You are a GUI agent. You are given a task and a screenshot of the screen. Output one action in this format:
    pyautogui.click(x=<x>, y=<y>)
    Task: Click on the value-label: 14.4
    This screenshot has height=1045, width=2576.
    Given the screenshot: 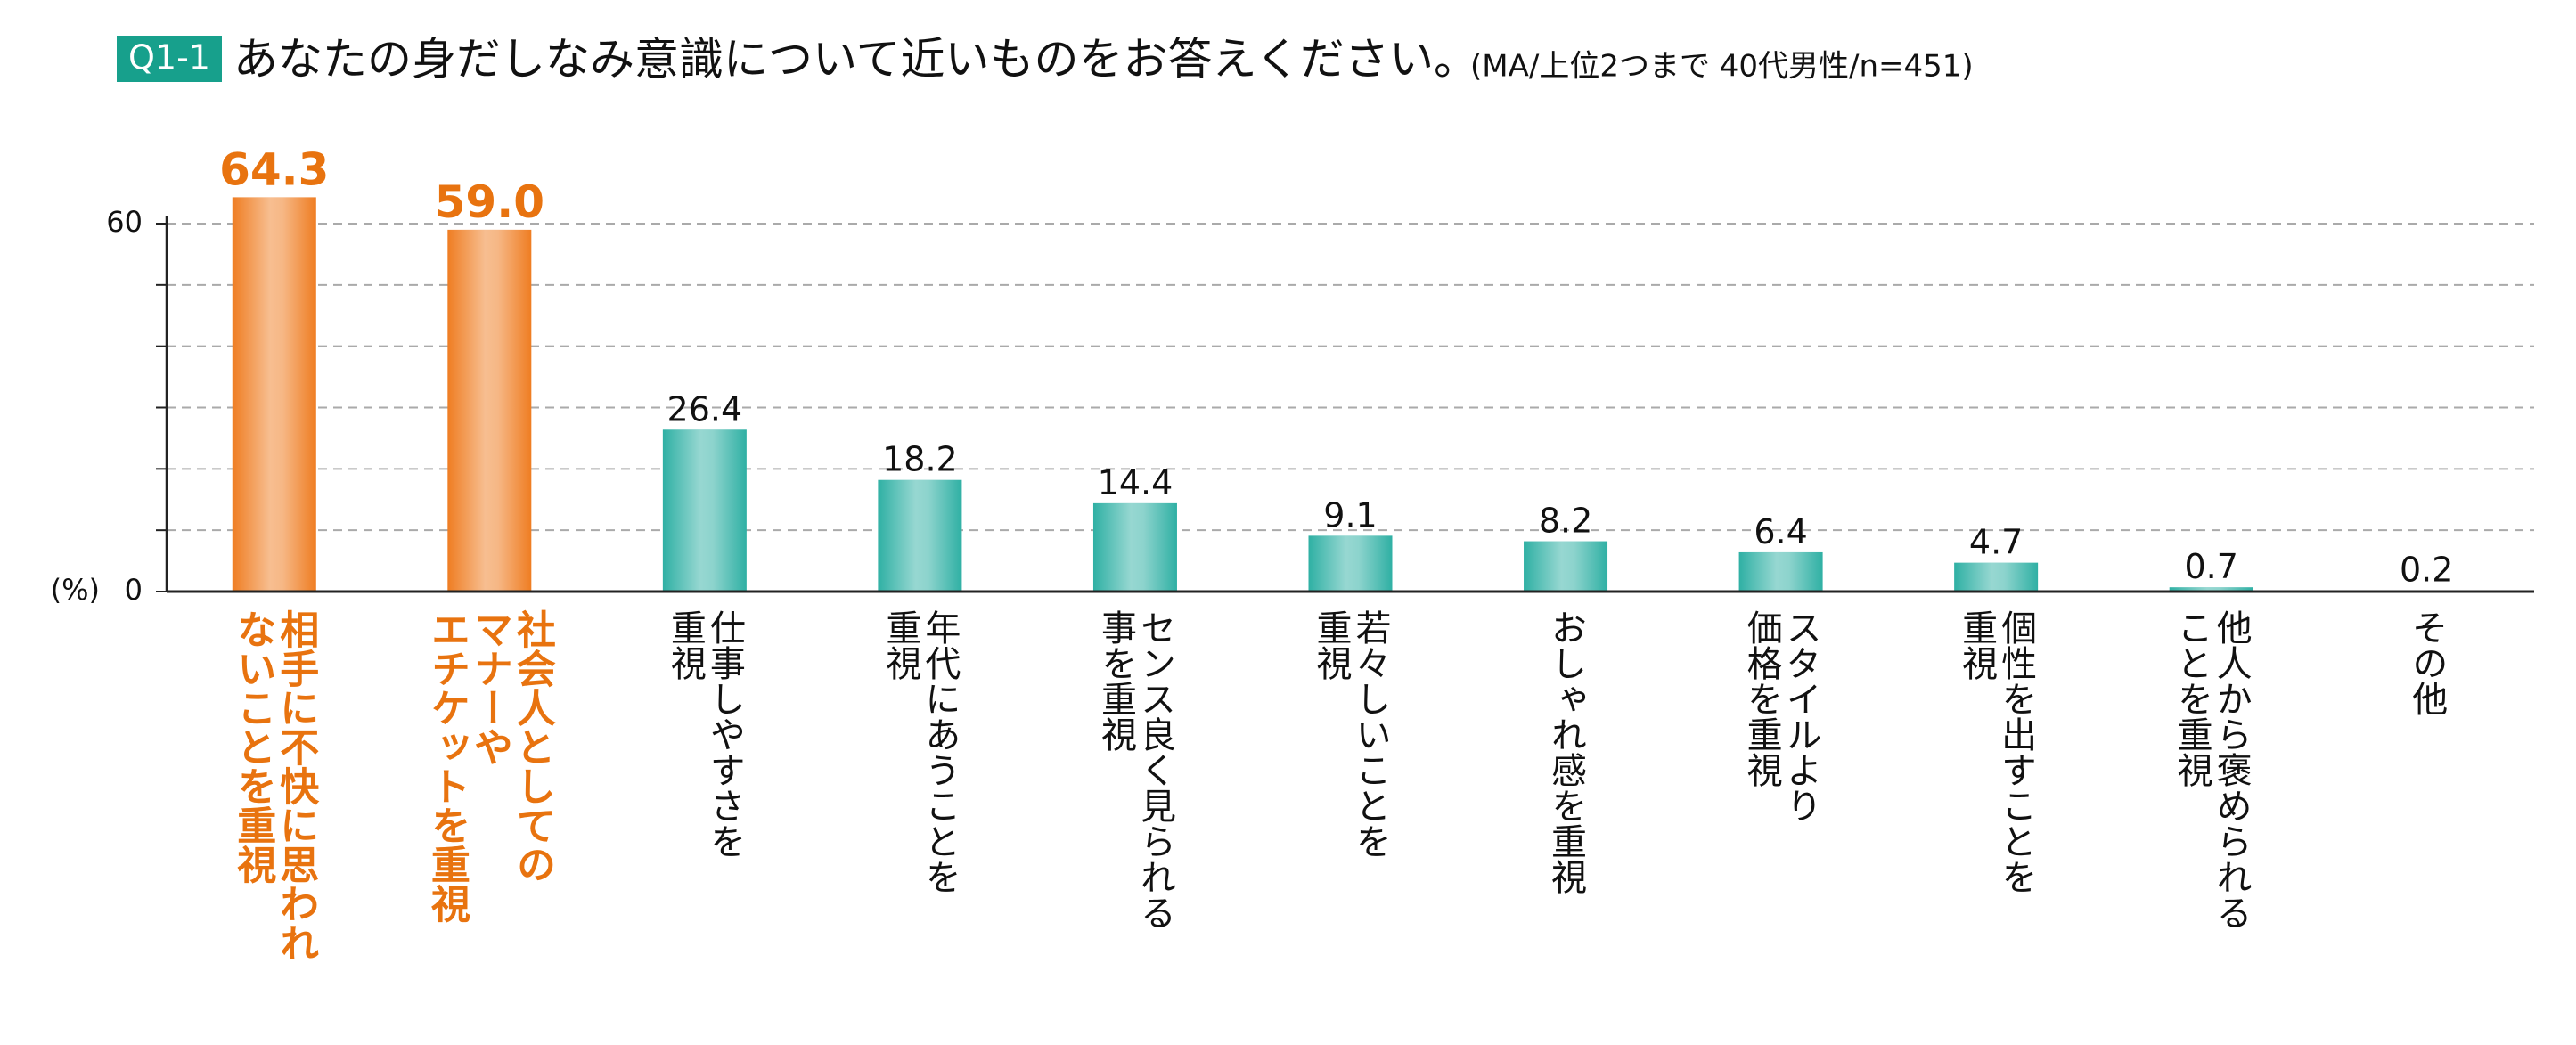 What is the action you would take?
    pyautogui.click(x=1136, y=482)
    